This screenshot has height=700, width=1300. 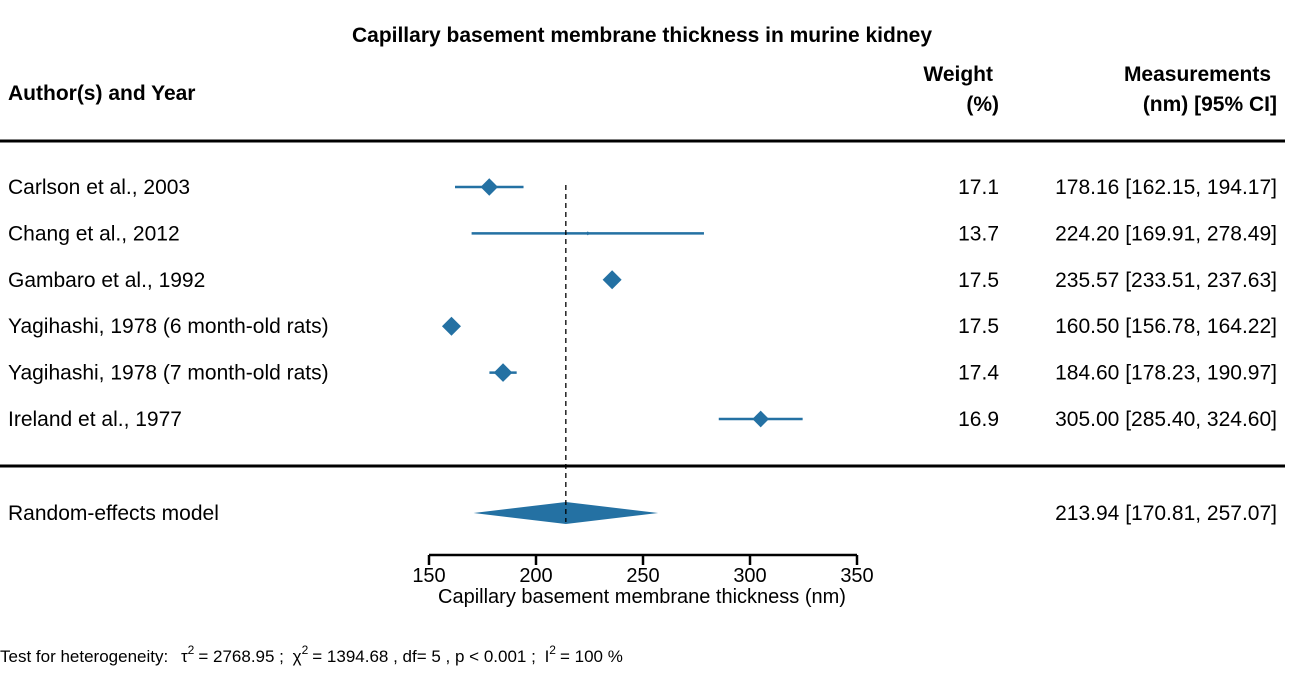 What do you see at coordinates (535, 576) in the screenshot?
I see `x-tick-label: 200` at bounding box center [535, 576].